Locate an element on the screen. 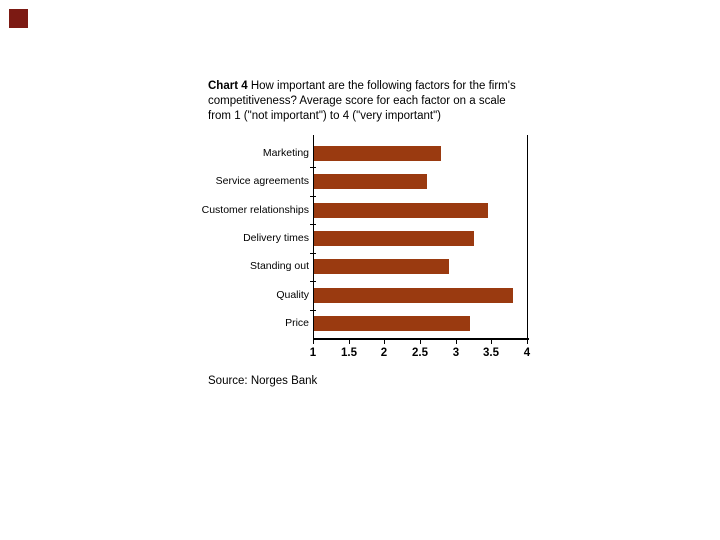  category-label: Price is located at coordinates (297, 323).